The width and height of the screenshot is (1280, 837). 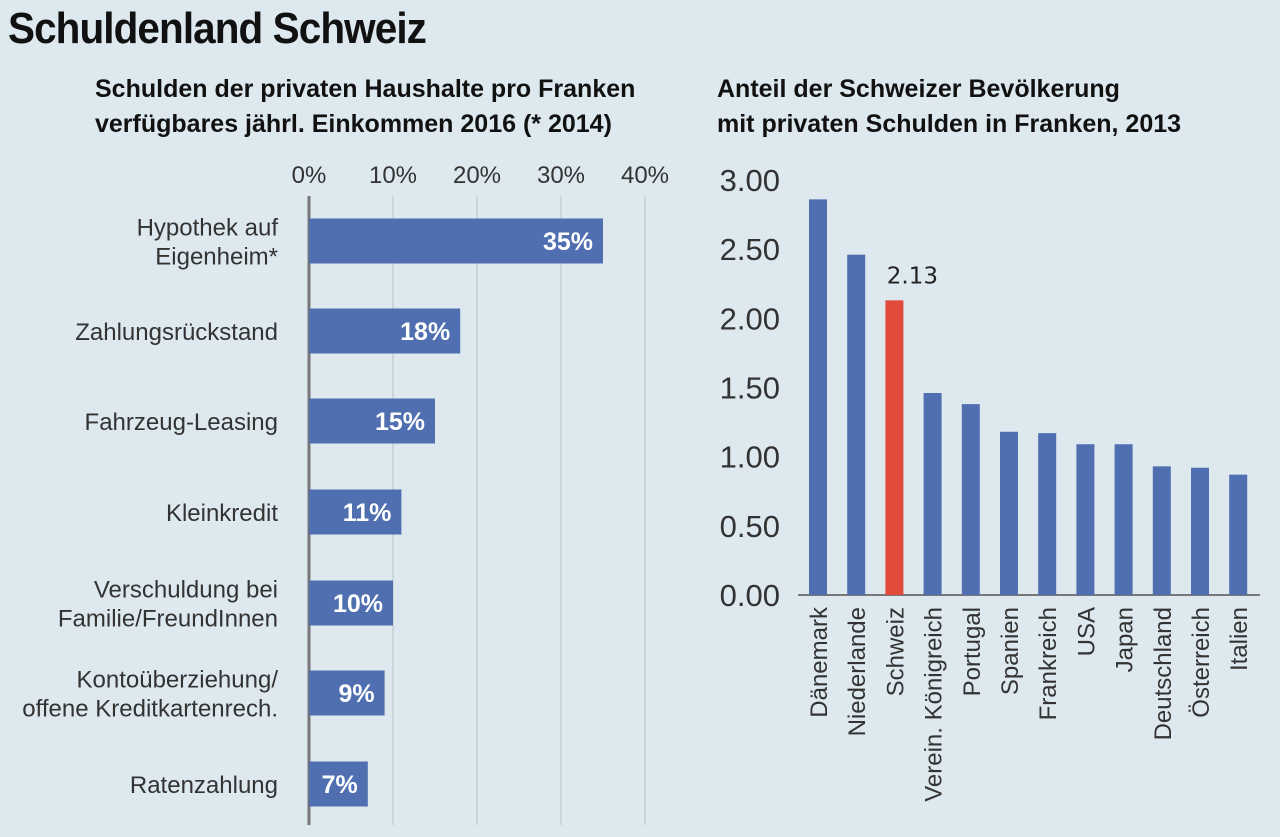 What do you see at coordinates (358, 604) in the screenshot?
I see `bar-data-label: 10%` at bounding box center [358, 604].